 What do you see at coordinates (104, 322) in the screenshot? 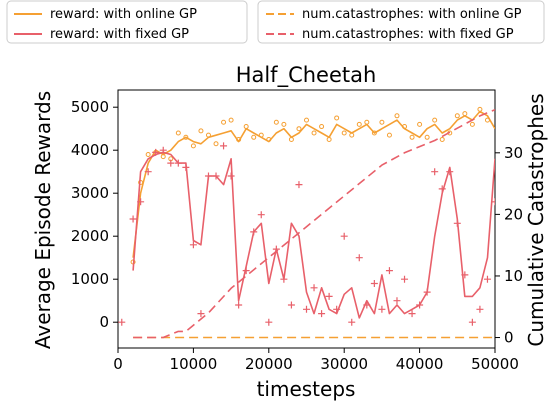
I see `y-tick-label: 0` at bounding box center [104, 322].